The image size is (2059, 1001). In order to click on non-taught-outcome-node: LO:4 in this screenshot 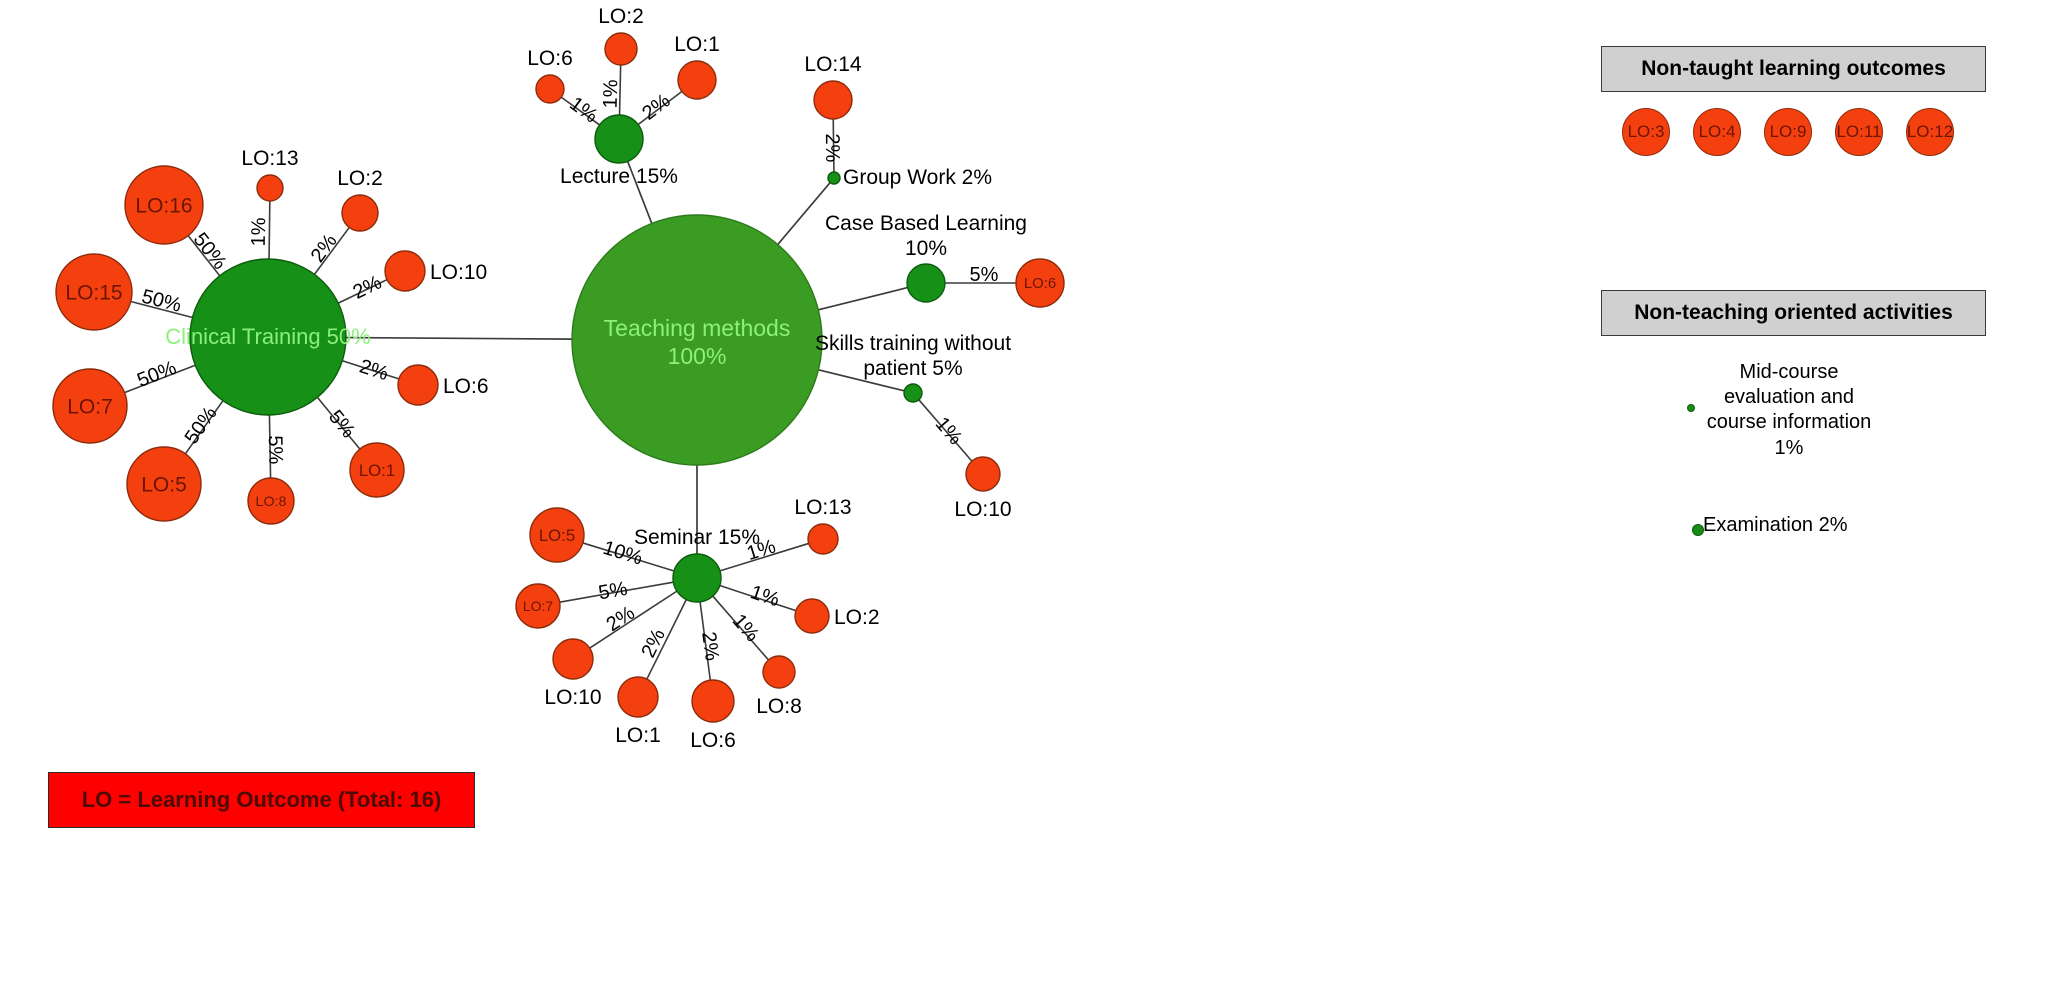, I will do `click(1717, 132)`.